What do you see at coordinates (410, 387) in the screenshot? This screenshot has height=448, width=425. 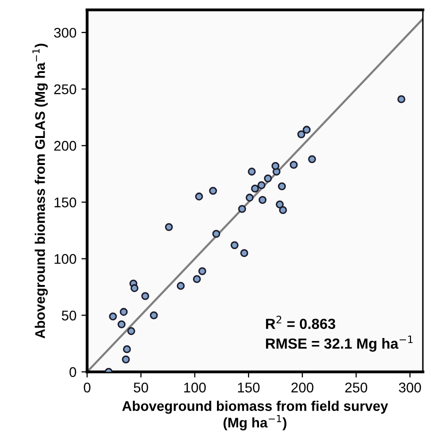 I see `x-tick-label: 300` at bounding box center [410, 387].